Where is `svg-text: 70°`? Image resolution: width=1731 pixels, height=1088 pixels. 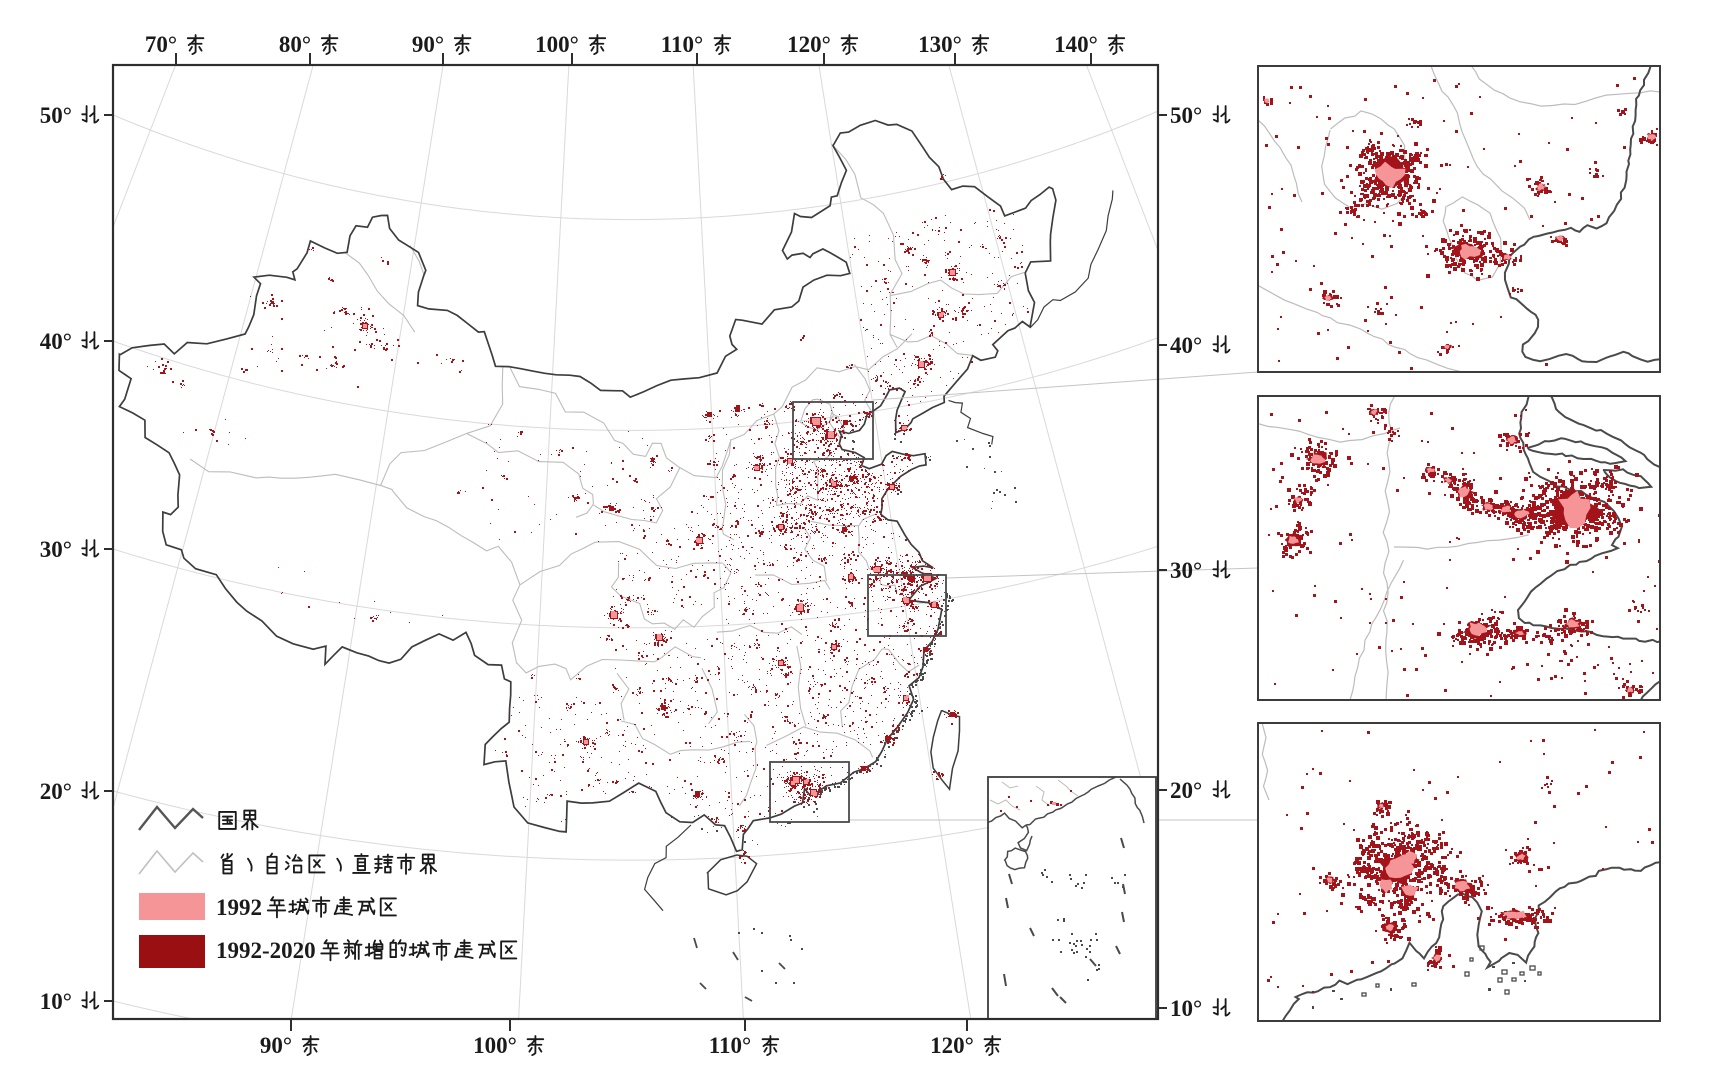 svg-text: 70° is located at coordinates (161, 44).